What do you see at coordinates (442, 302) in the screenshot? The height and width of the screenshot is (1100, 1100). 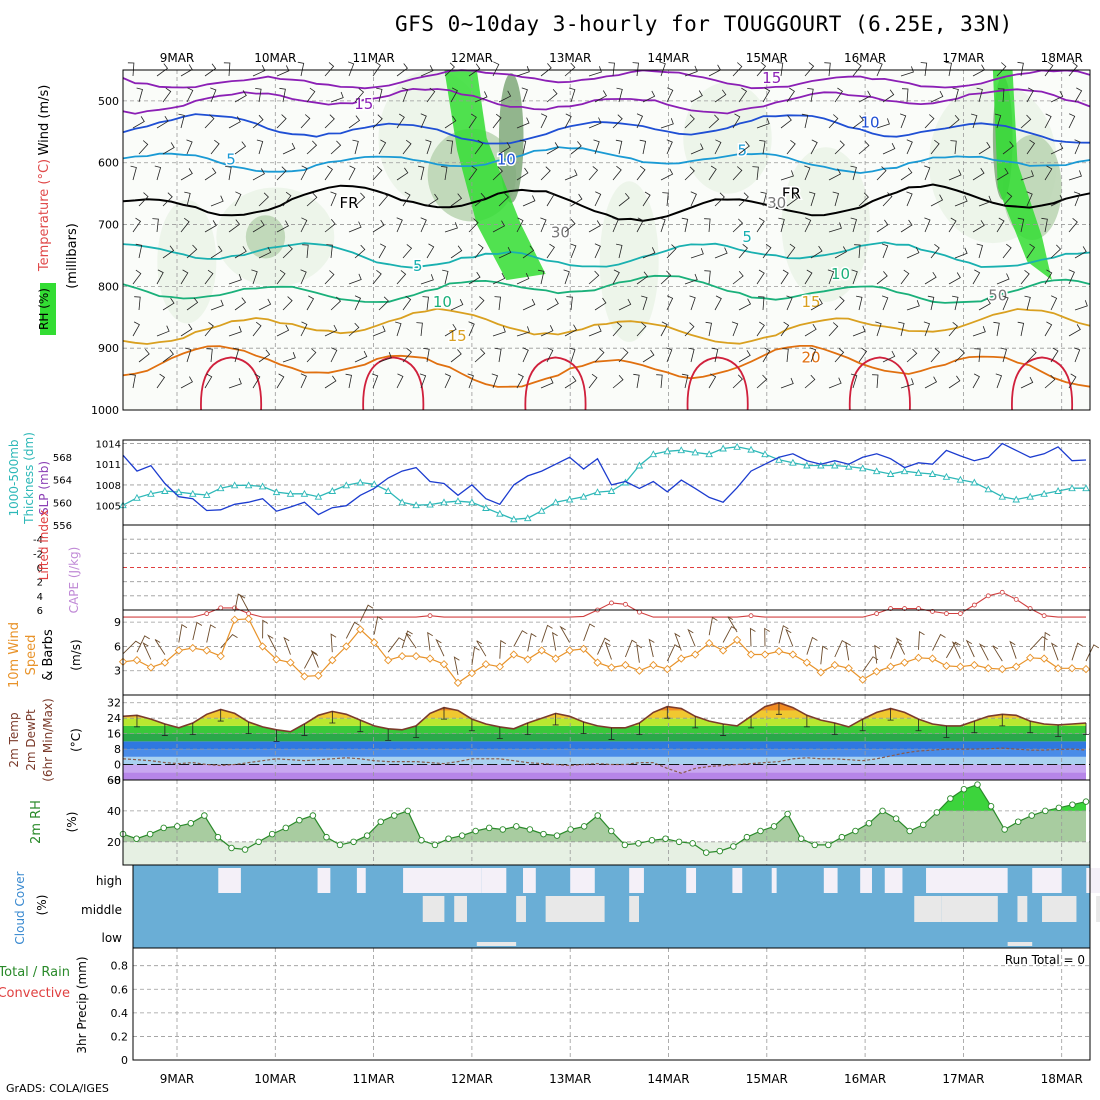 I see `contour-label: 10` at bounding box center [442, 302].